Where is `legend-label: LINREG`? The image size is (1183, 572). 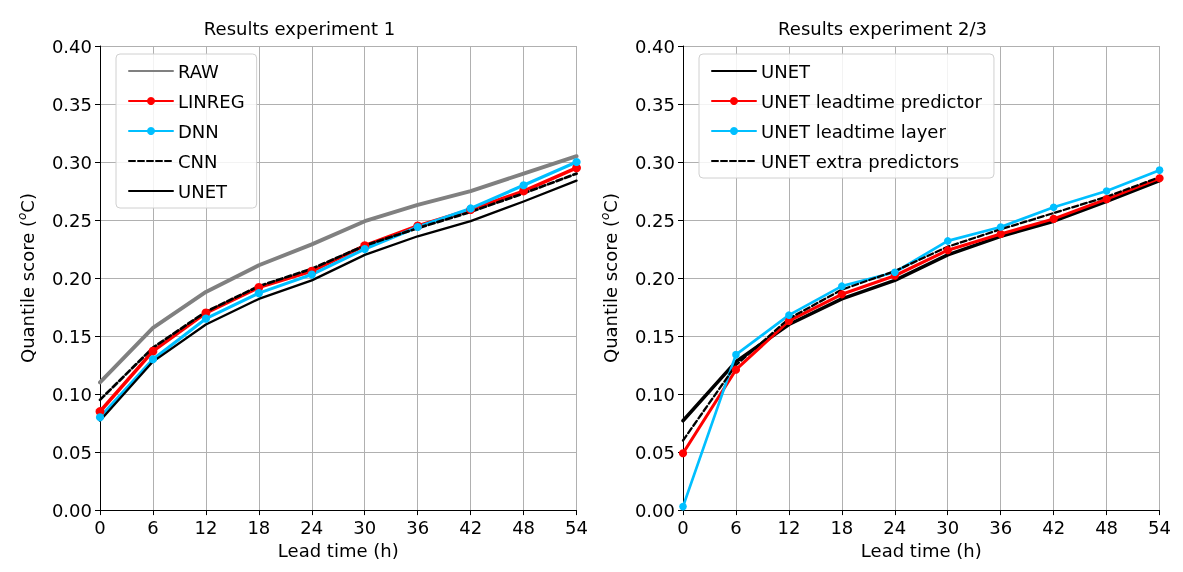
legend-label: LINREG is located at coordinates (211, 101).